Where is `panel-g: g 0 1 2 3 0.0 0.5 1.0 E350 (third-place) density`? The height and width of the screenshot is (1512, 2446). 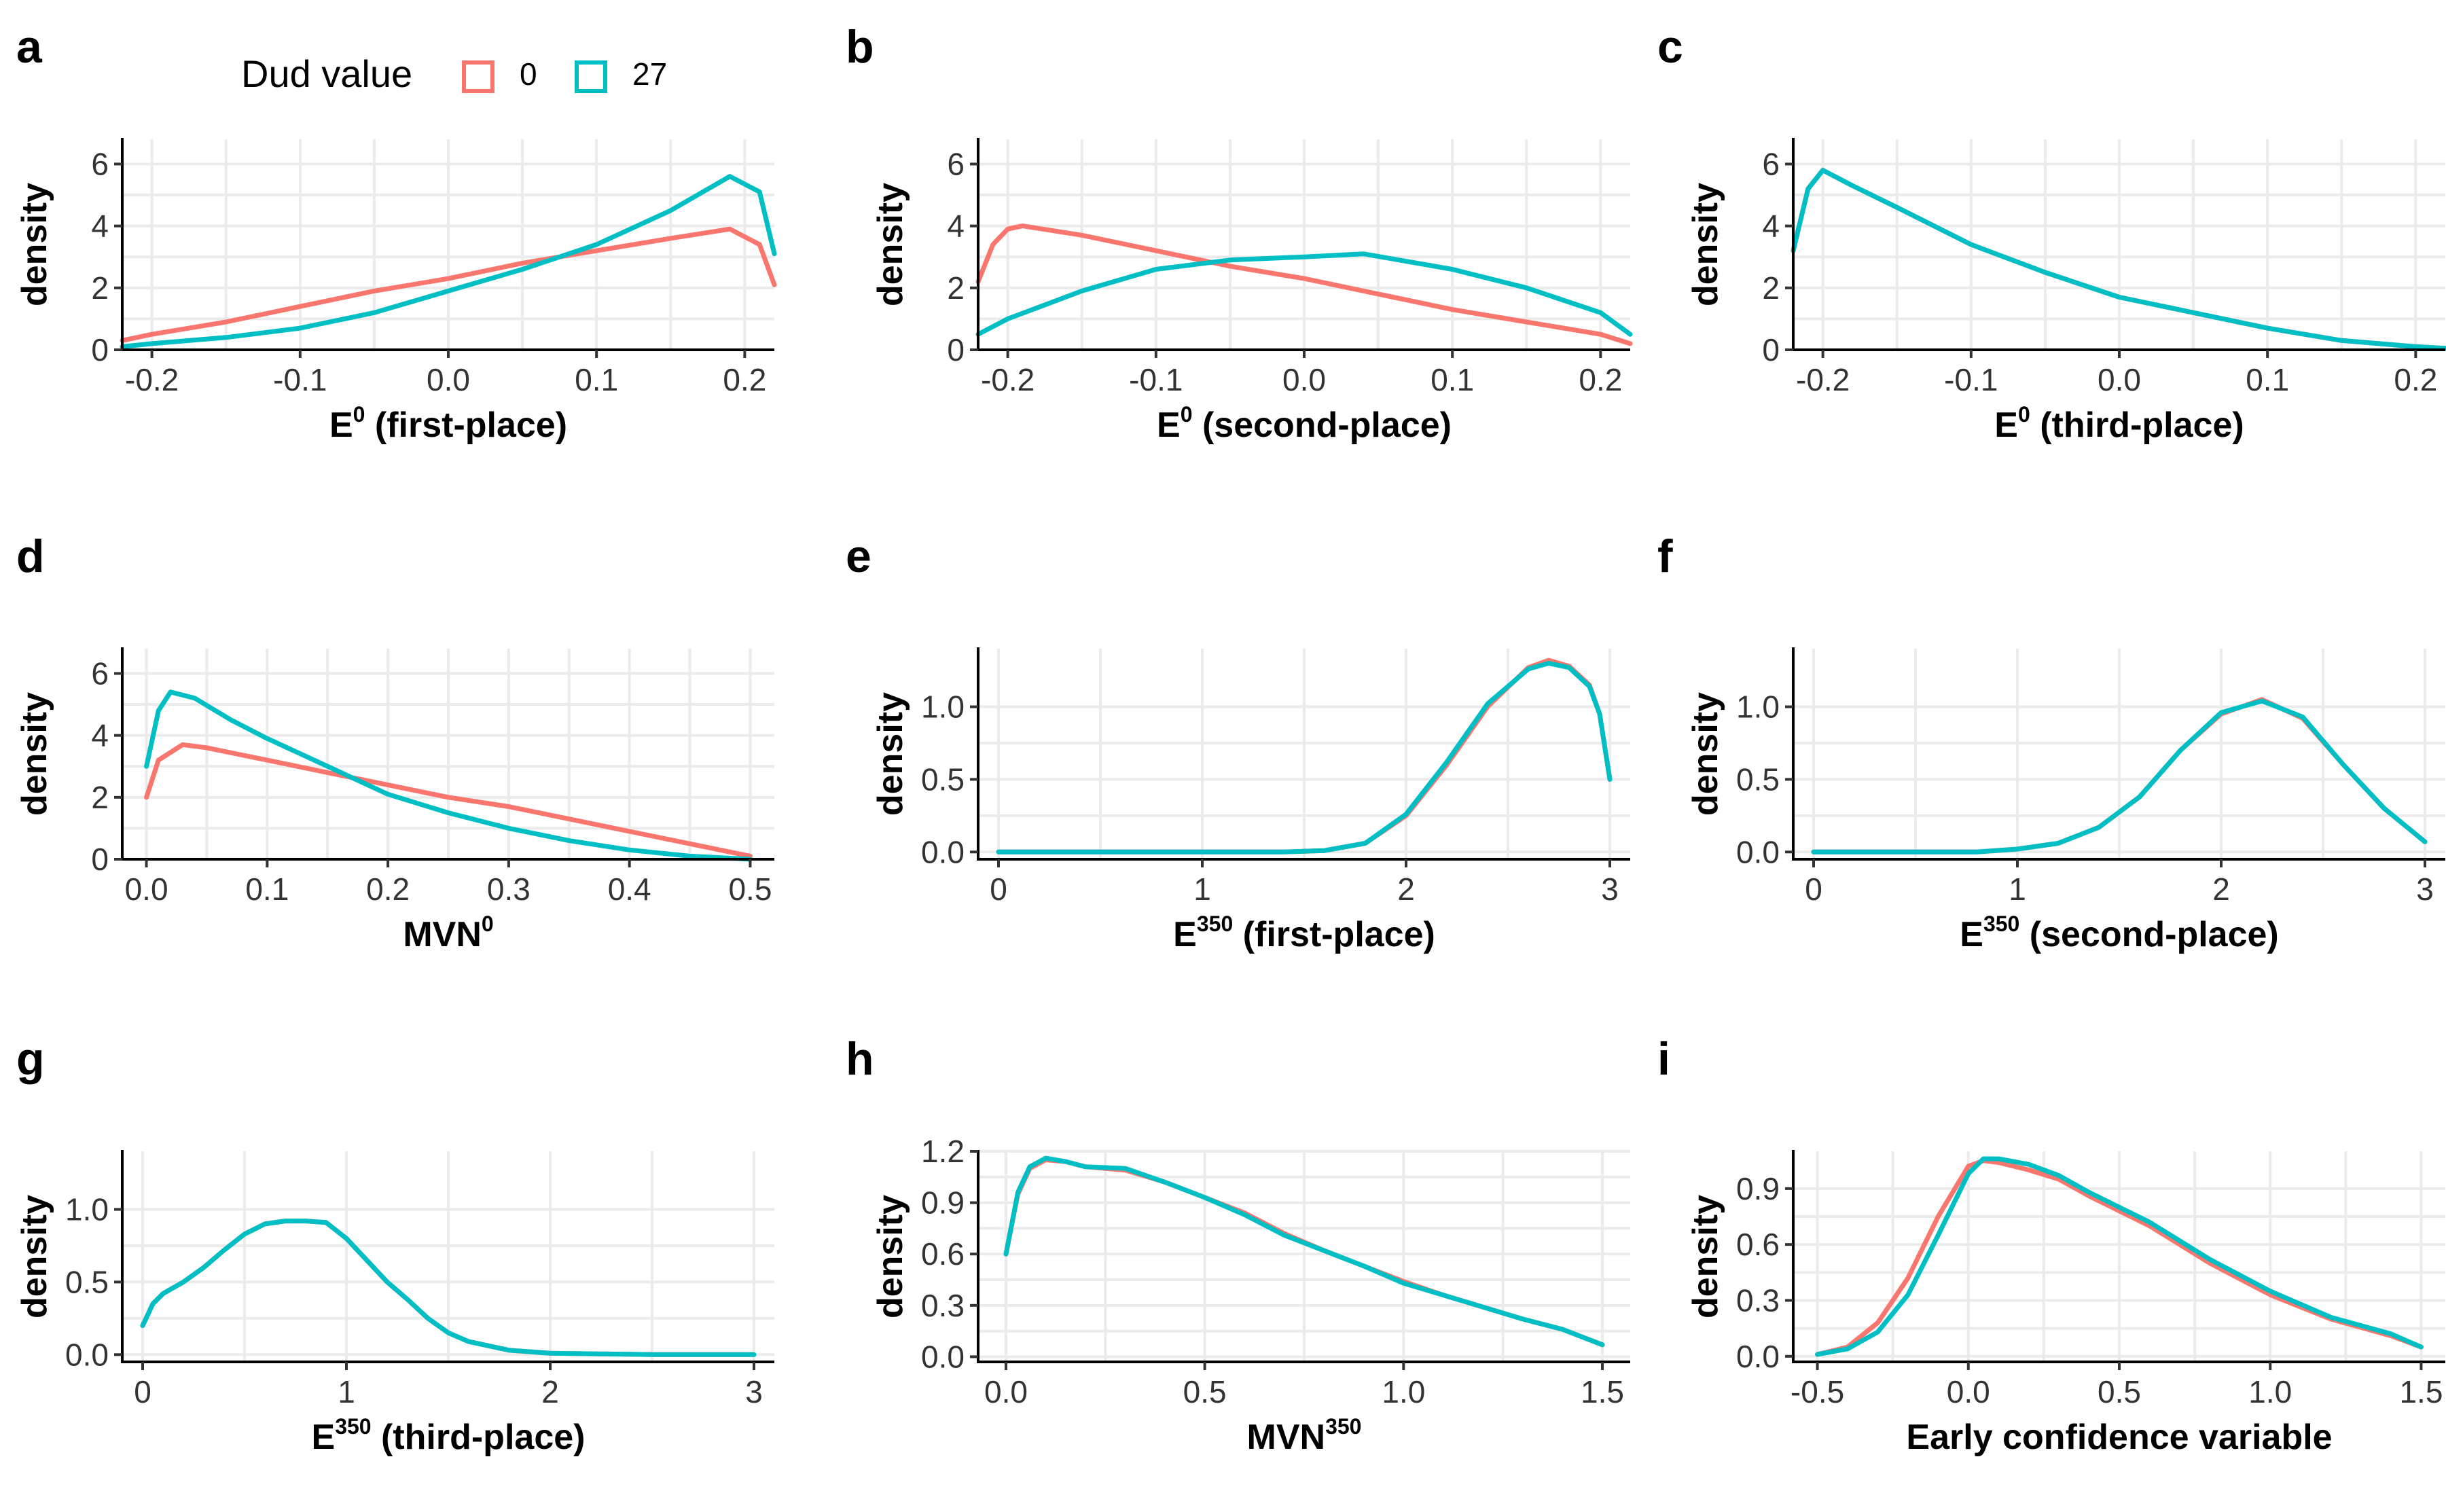
panel-g: g 0 1 2 3 0.0 0.5 1.0 E350 (third-place) density is located at coordinates (394, 1245).